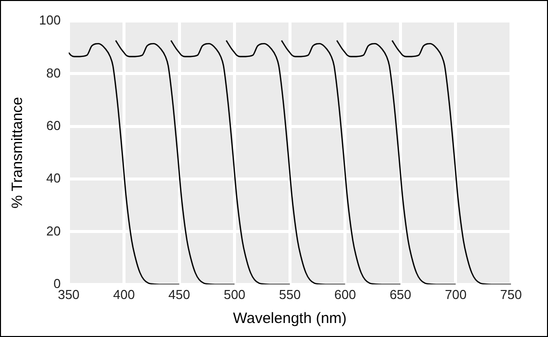  What do you see at coordinates (124, 294) in the screenshot?
I see `x-tick-label: 400` at bounding box center [124, 294].